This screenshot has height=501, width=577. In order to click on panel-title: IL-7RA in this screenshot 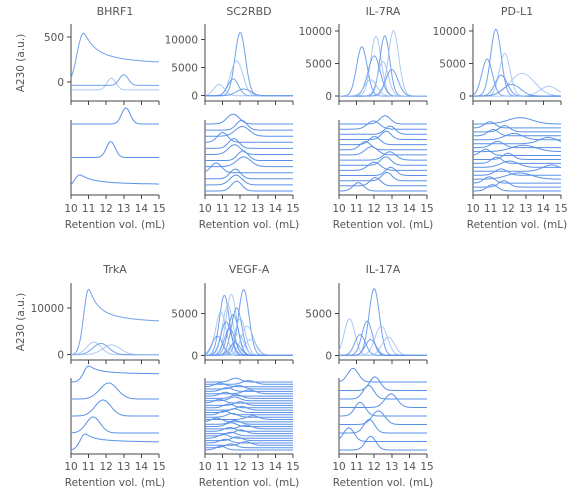, I will do `click(383, 11)`.